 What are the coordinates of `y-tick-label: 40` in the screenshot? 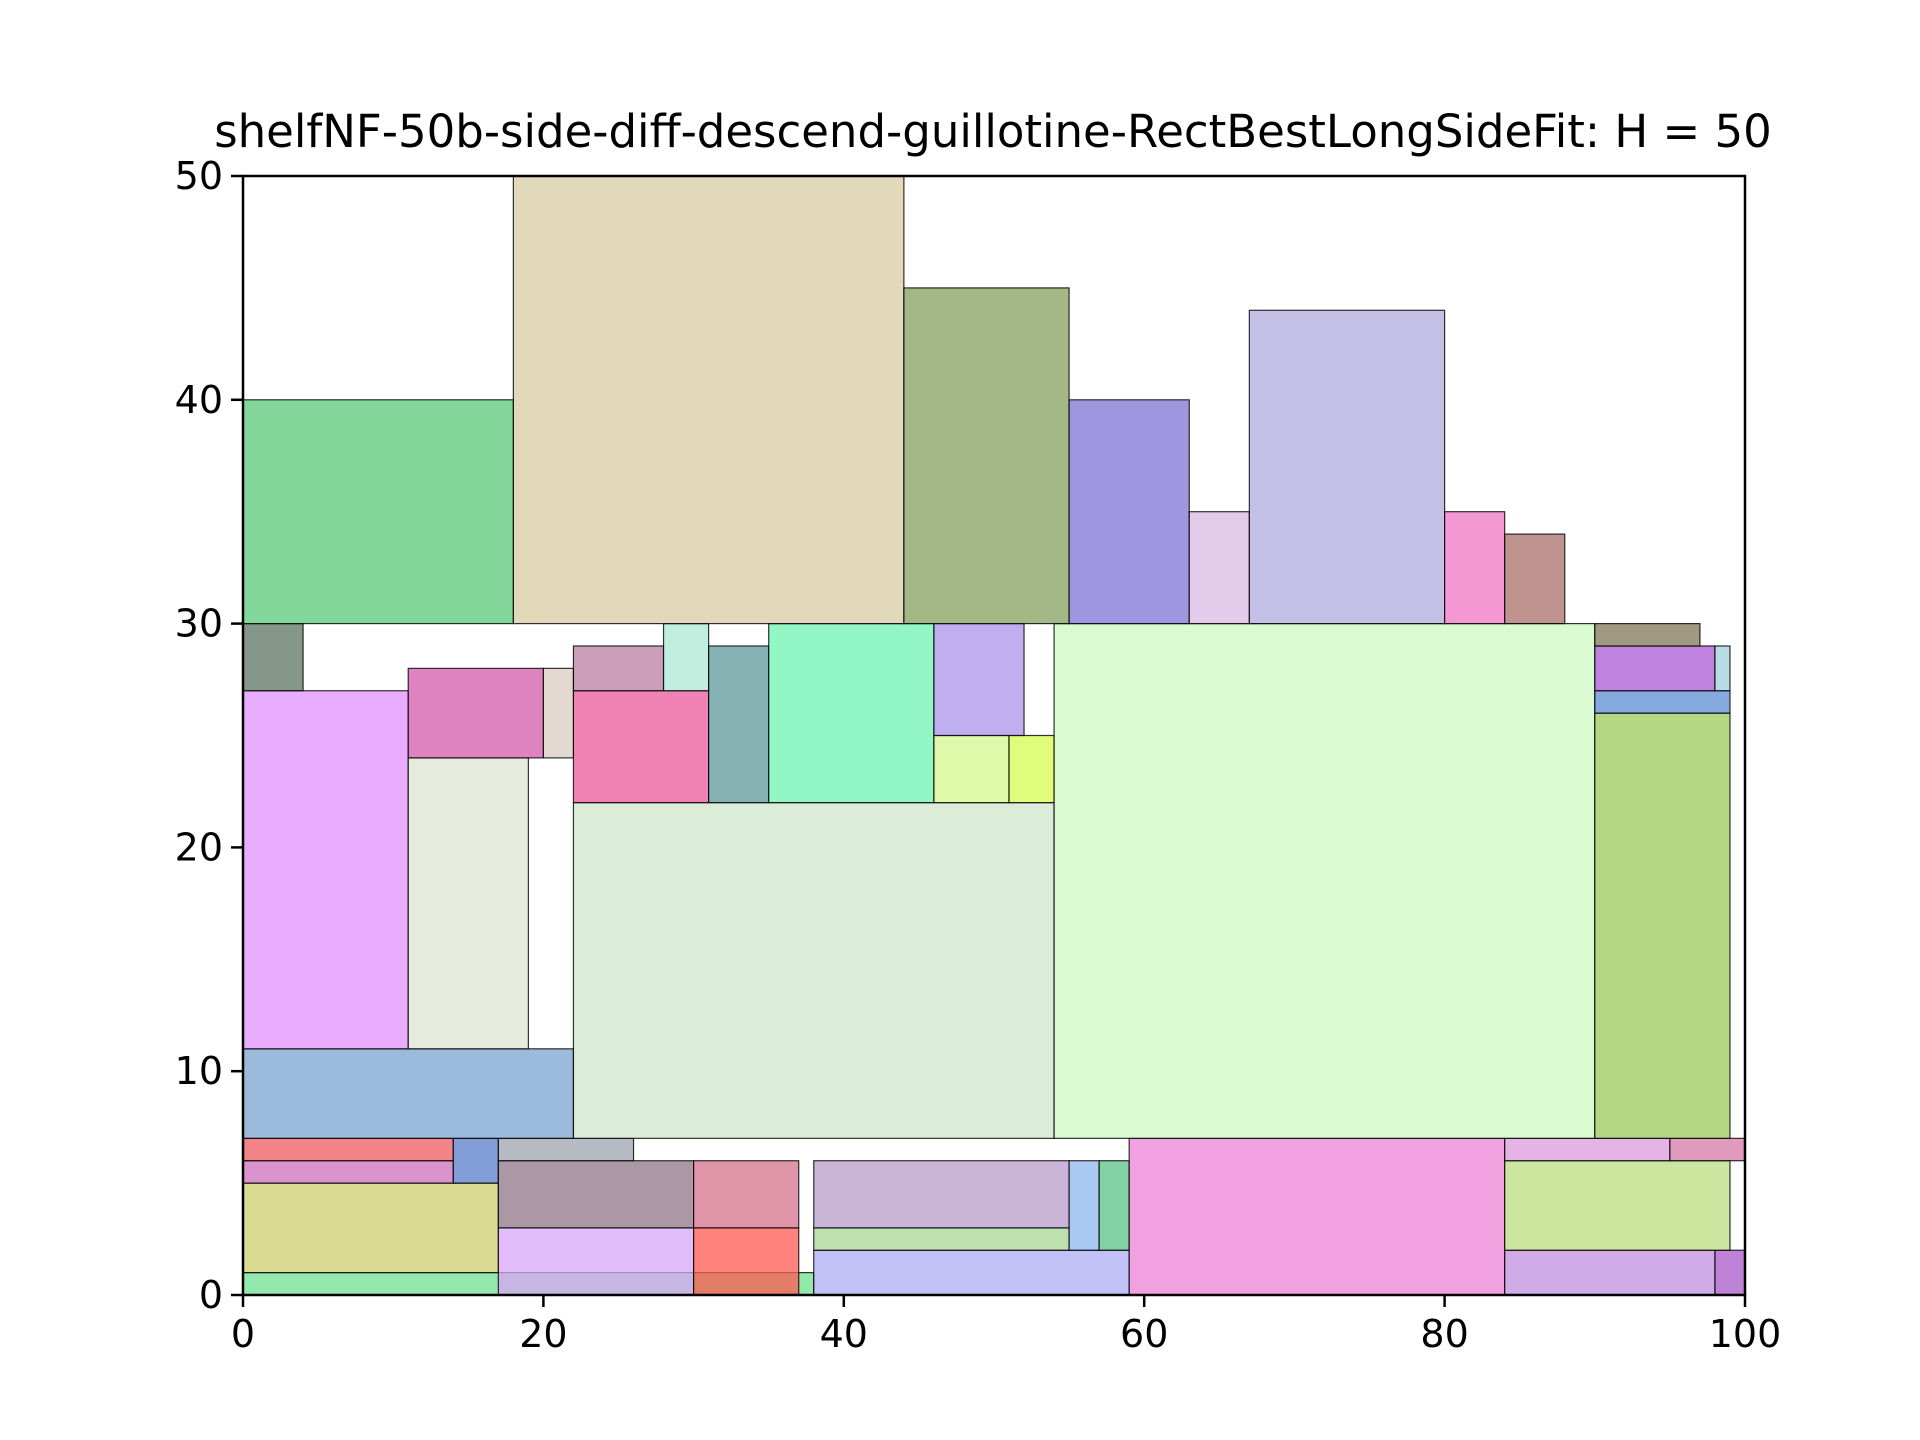 It's located at (199, 400).